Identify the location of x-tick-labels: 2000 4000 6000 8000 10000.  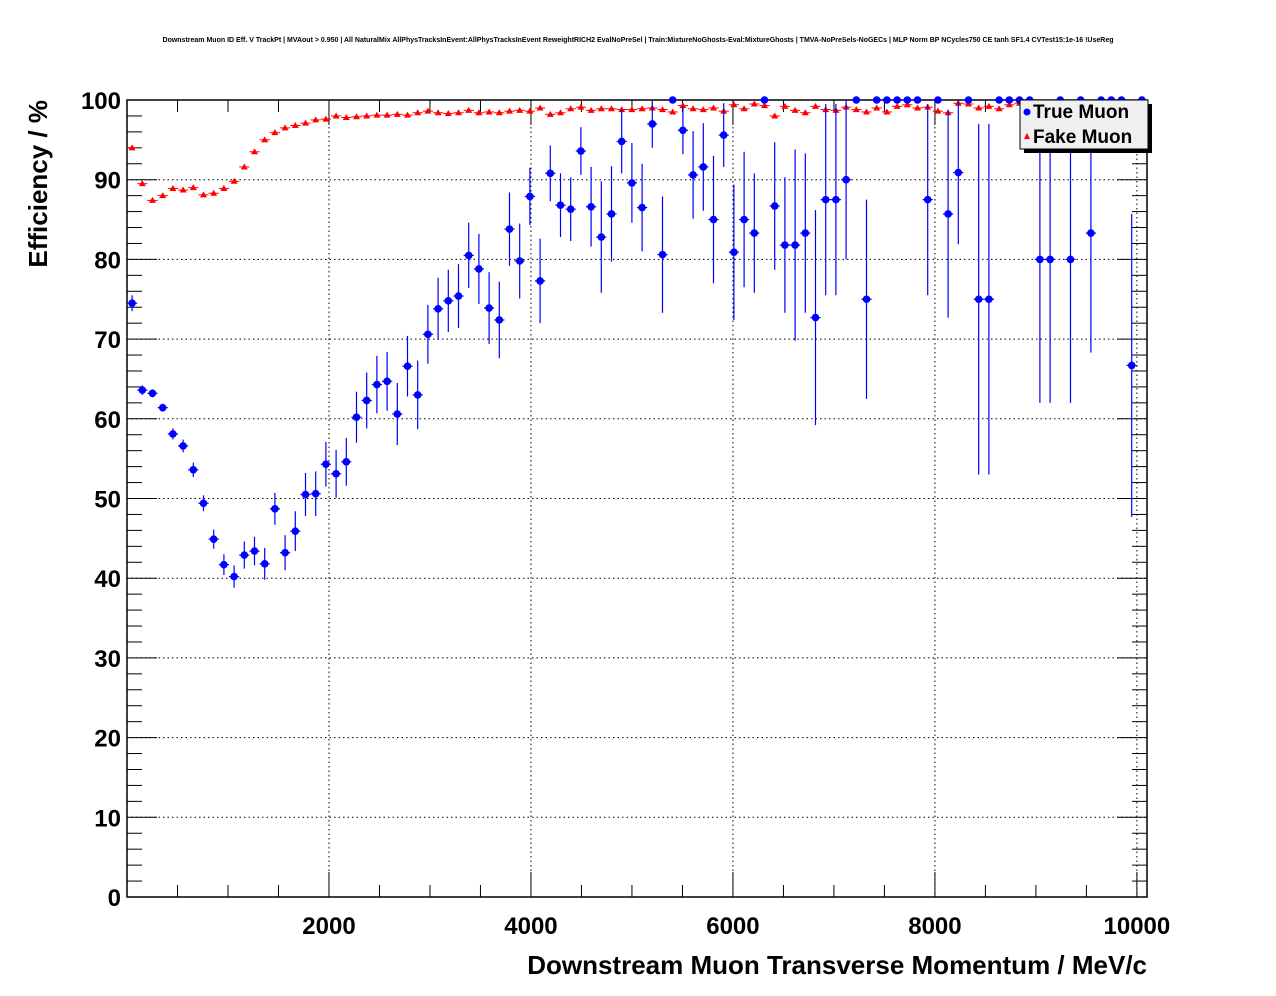
(736, 926).